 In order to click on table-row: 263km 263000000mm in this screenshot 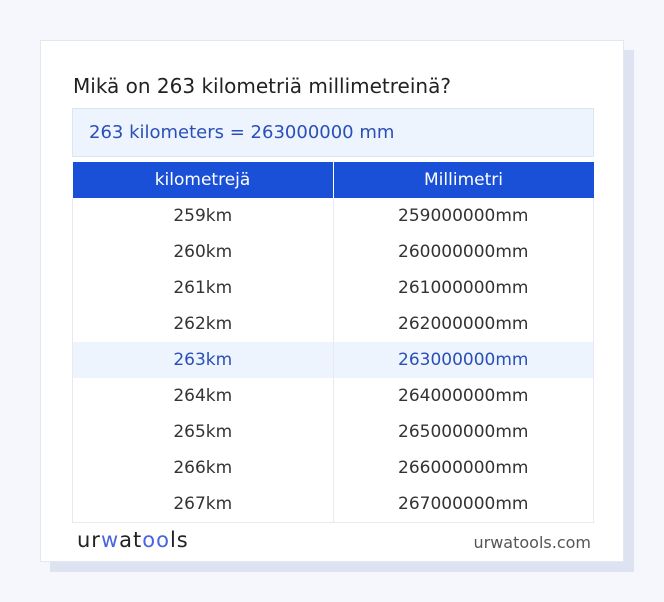, I will do `click(333, 360)`.